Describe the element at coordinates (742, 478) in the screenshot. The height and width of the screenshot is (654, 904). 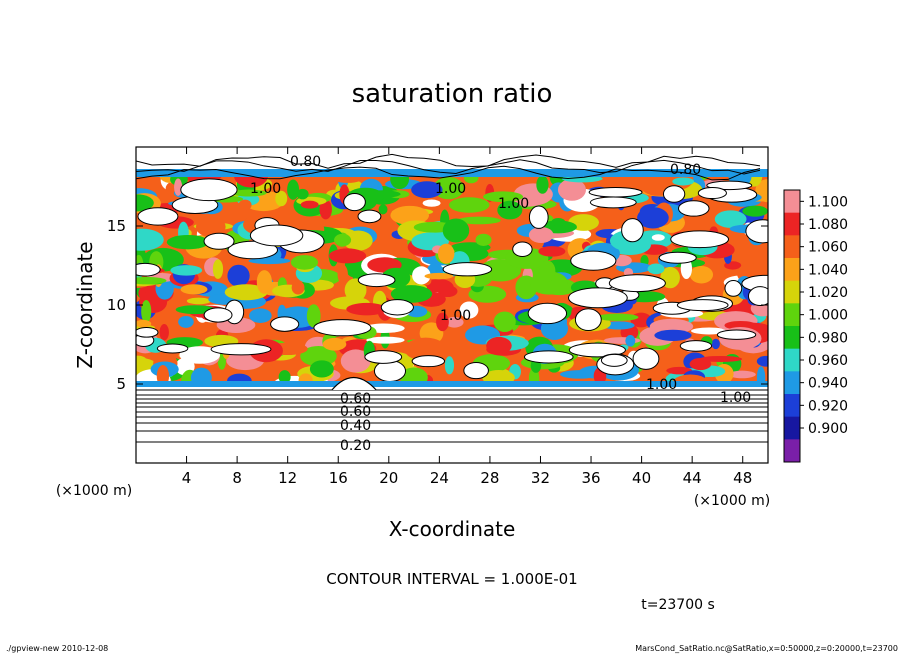
I see `x-tick-label: 48` at that location.